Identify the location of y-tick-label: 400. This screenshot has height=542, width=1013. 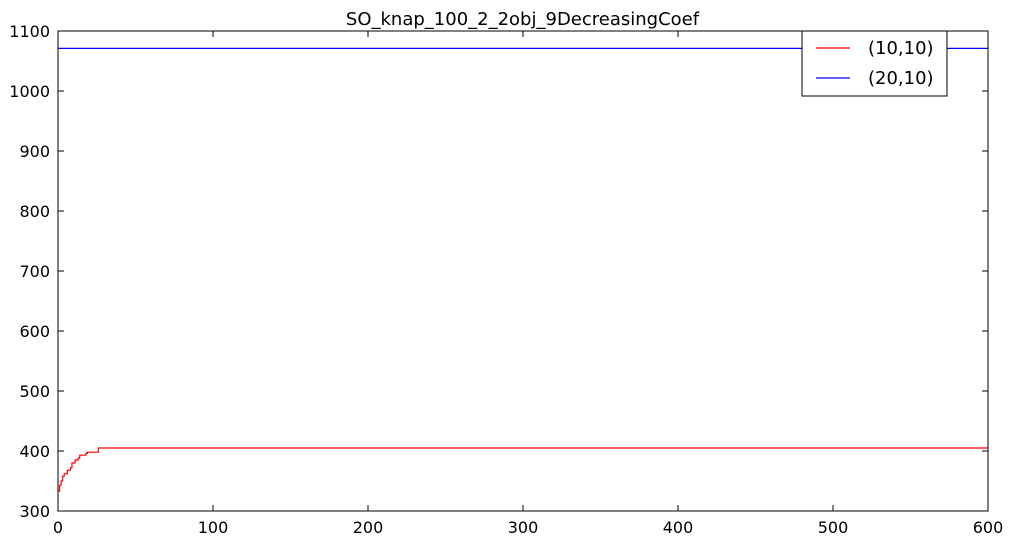
(34, 451).